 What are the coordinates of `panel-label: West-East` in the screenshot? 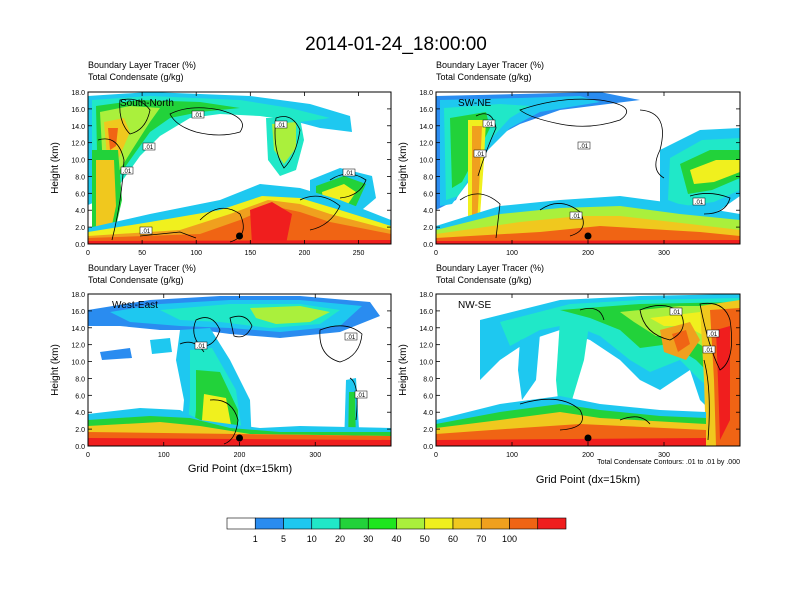 It's located at (135, 305).